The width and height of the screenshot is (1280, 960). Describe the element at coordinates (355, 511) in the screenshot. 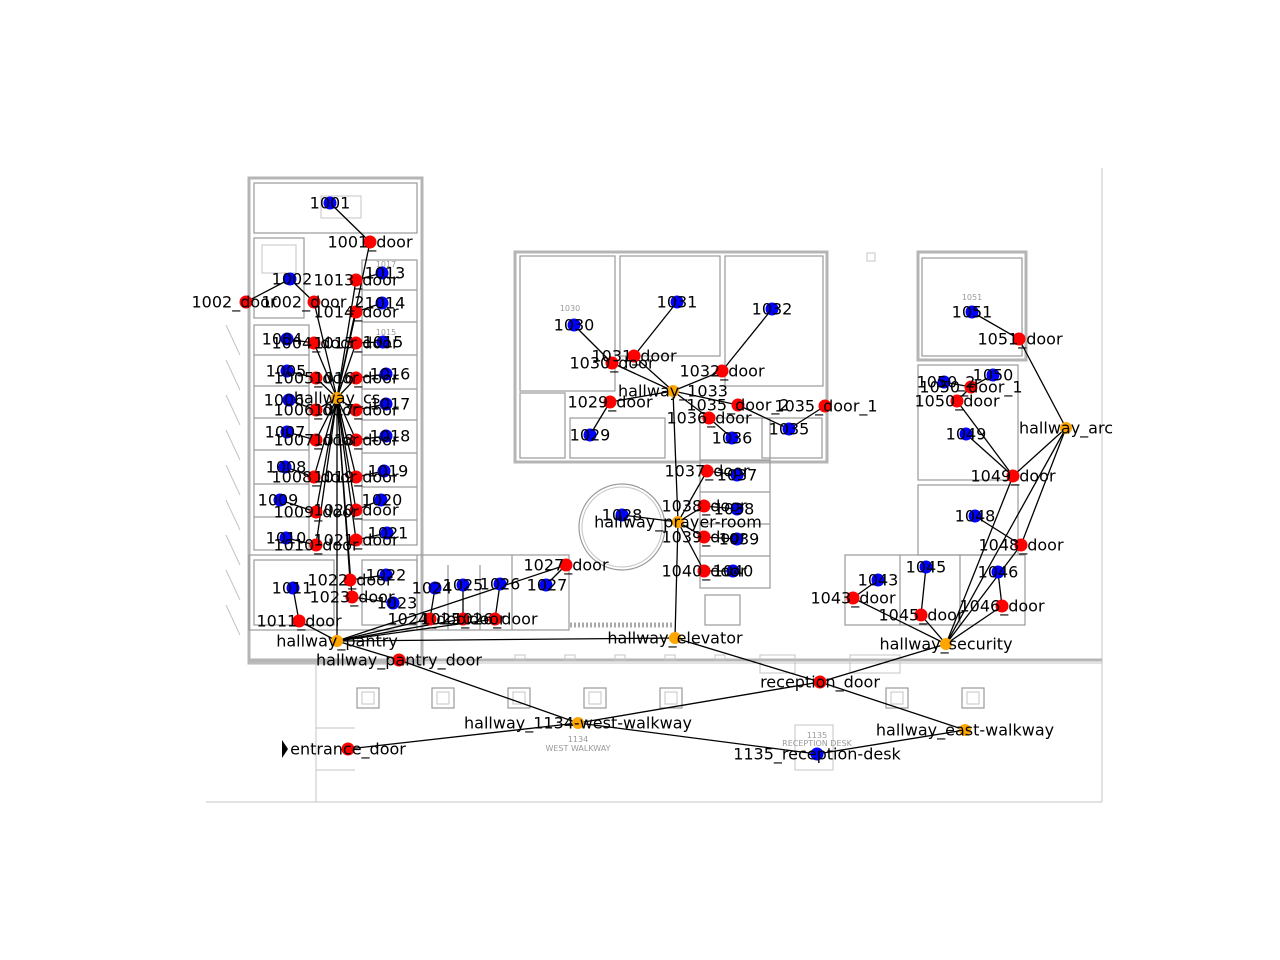

I see `node-label: 1020_door` at that location.